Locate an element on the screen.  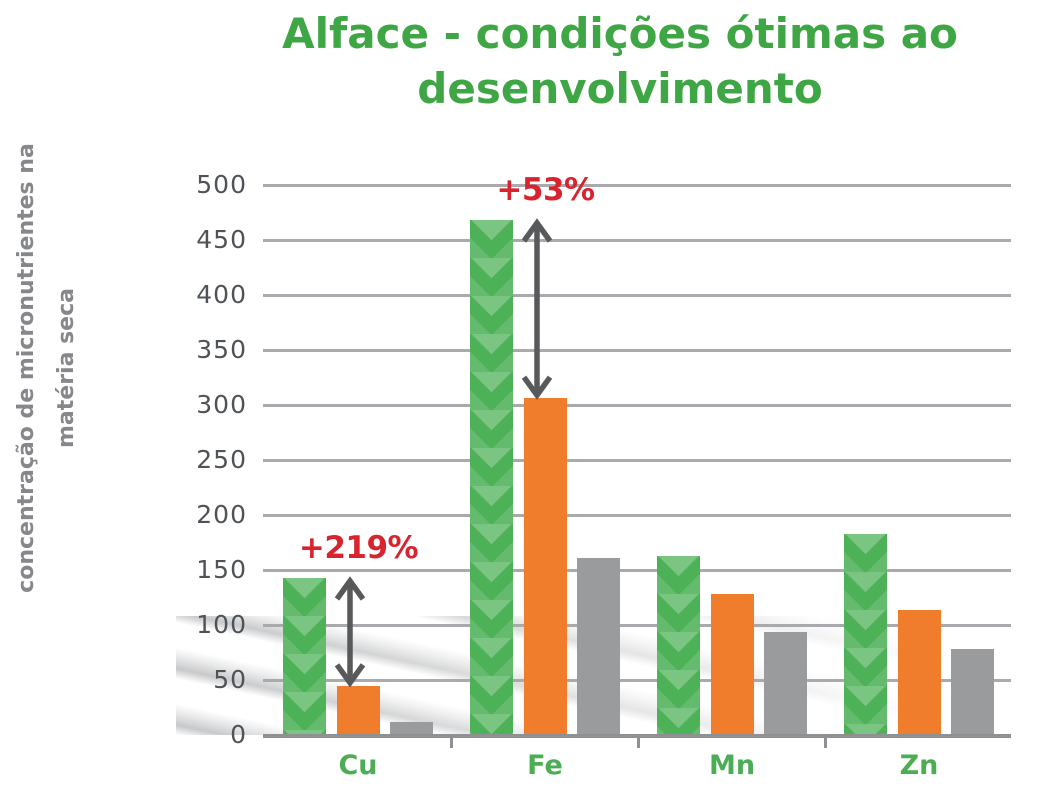
difference-arrow-cu is located at coordinates (349, 631).